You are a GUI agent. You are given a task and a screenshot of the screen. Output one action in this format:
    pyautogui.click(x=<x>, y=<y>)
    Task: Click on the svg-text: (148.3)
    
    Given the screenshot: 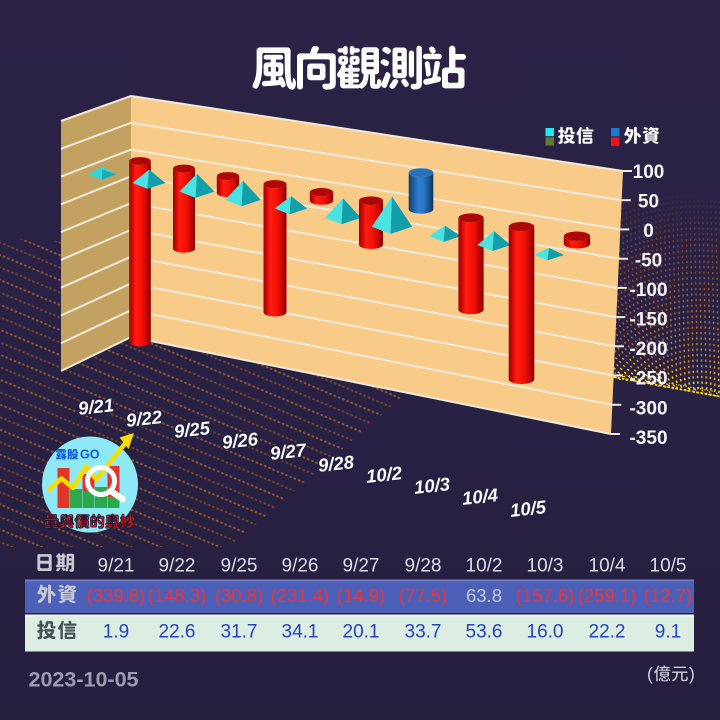 What is the action you would take?
    pyautogui.click(x=177, y=595)
    